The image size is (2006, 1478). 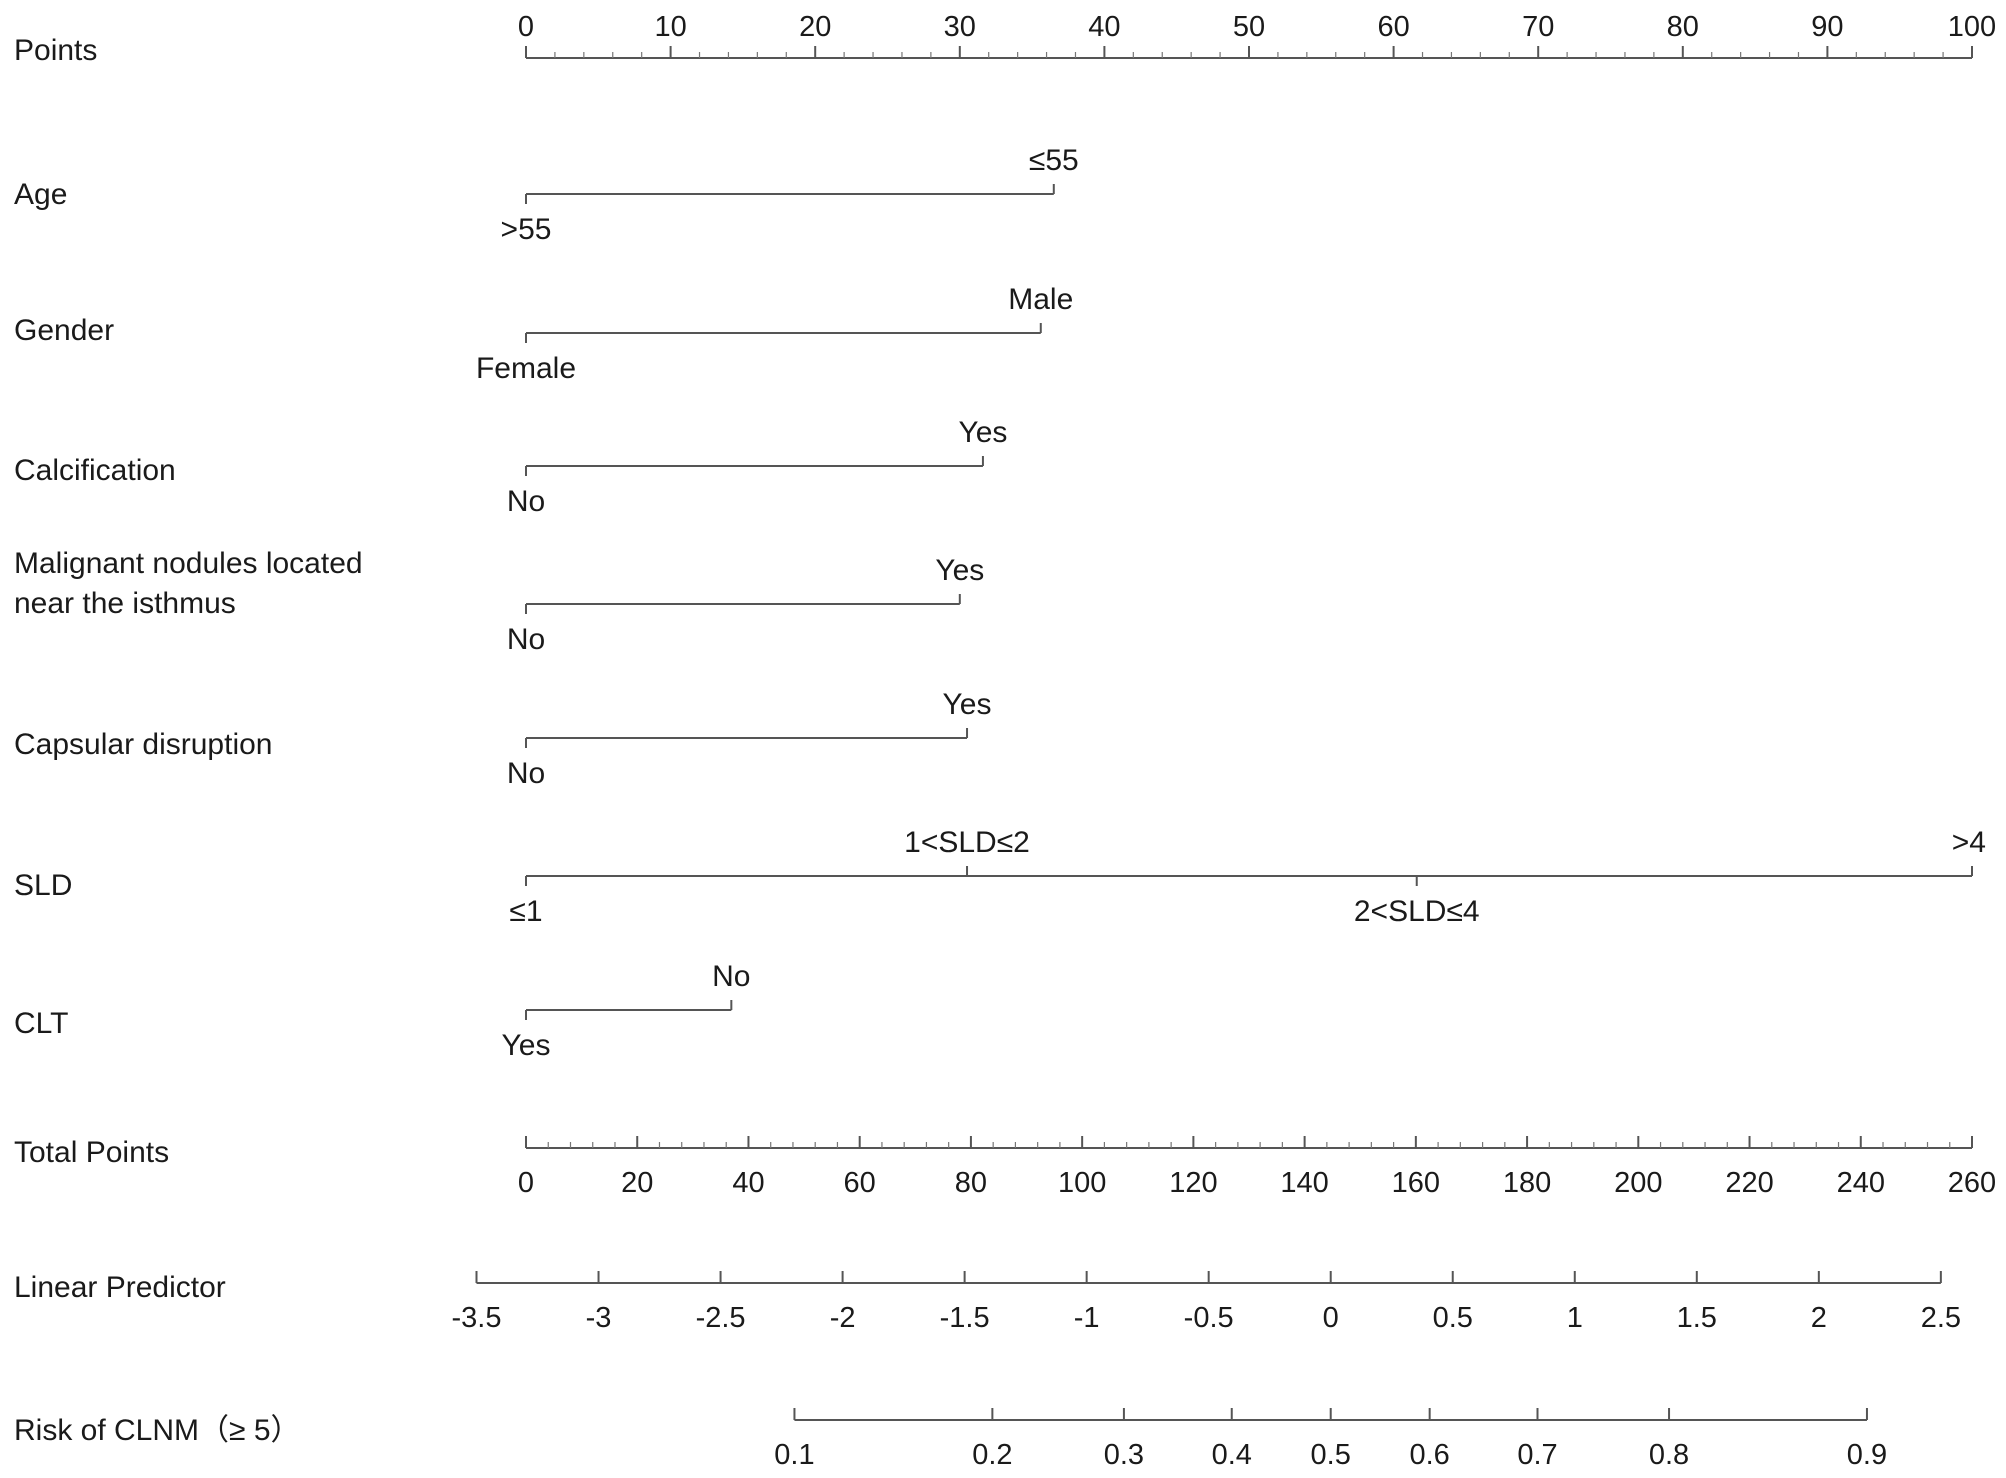 I want to click on row-label-sld: SLD, so click(x=43, y=885).